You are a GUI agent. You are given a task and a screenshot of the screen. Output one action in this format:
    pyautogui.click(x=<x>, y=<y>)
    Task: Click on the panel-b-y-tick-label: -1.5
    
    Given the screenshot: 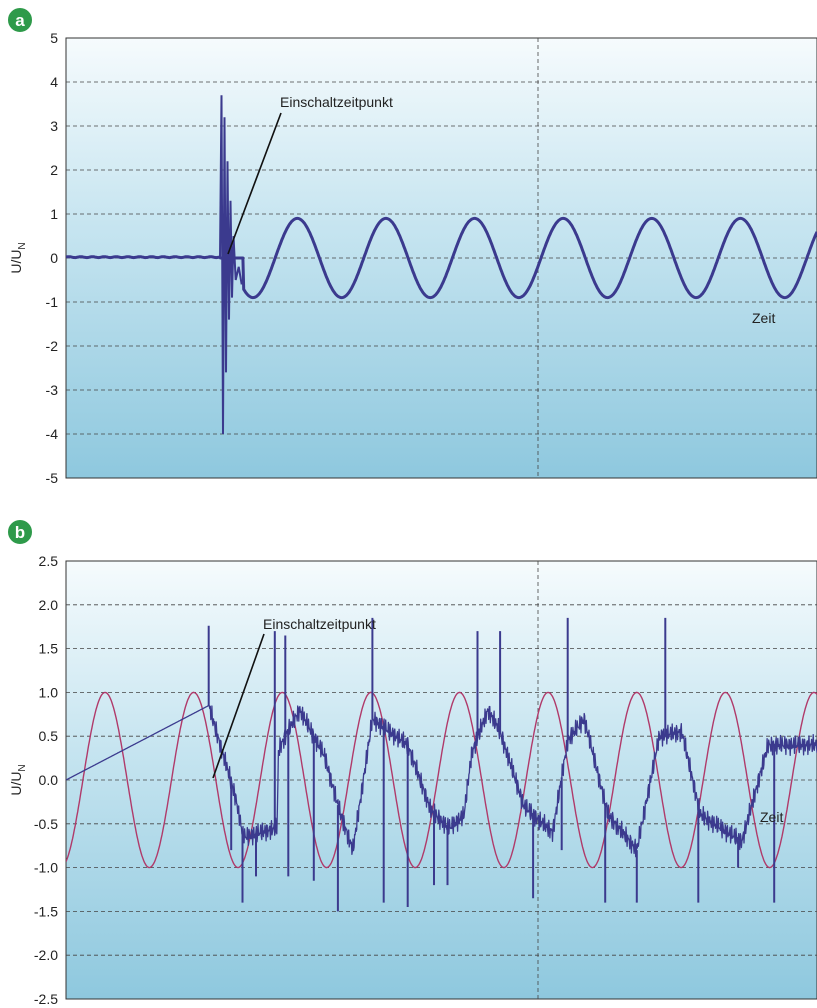 What is the action you would take?
    pyautogui.click(x=46, y=911)
    